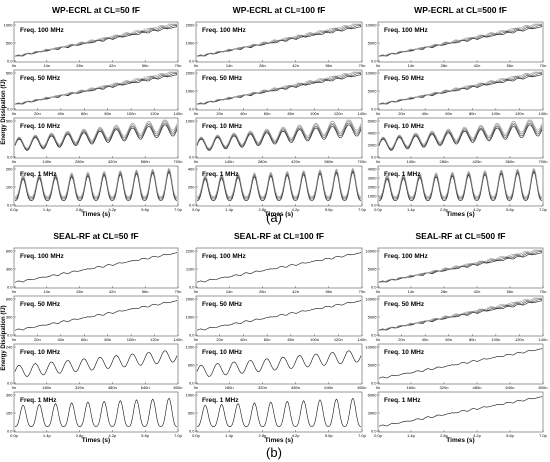  I want to click on y-tick-label-b-2-1-1: 5000, so click(373, 317).